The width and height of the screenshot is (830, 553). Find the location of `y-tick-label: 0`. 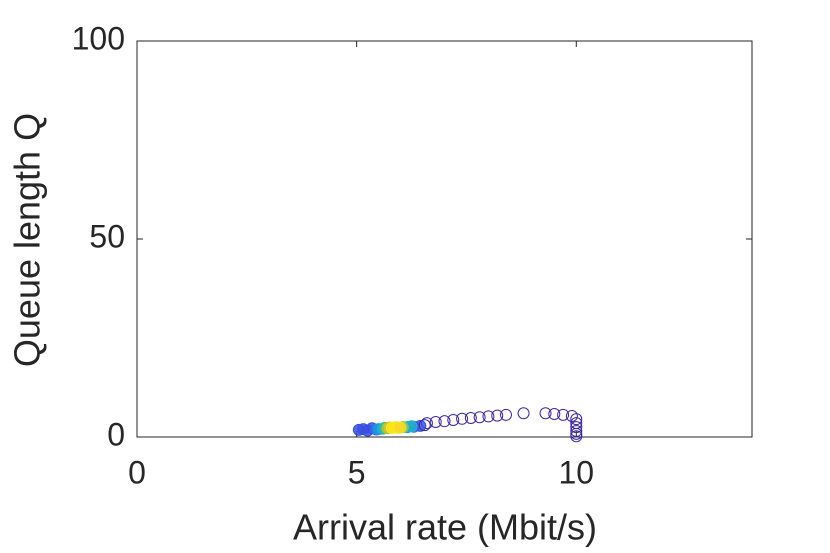

y-tick-label: 0 is located at coordinates (116, 434).